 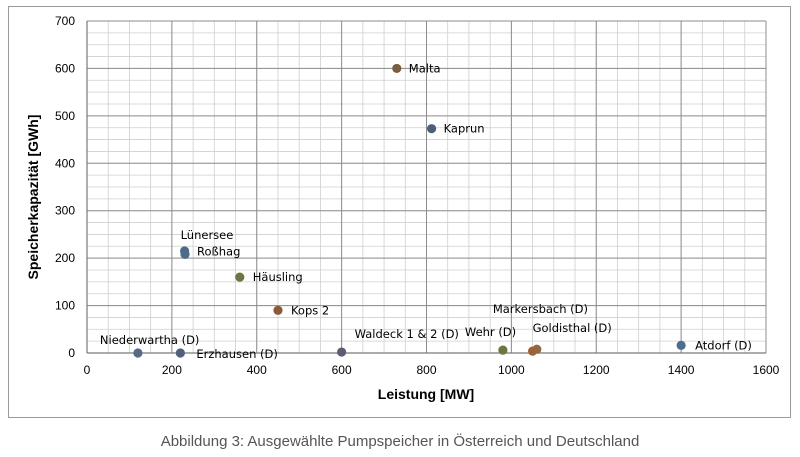 What do you see at coordinates (218, 251) in the screenshot?
I see `point-label: Roßhag` at bounding box center [218, 251].